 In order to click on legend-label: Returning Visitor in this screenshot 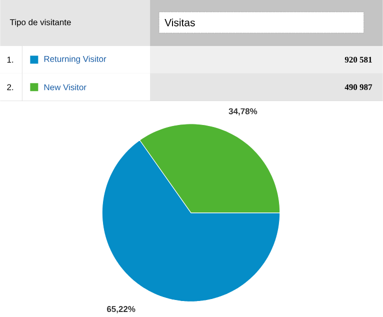, I will do `click(75, 60)`.